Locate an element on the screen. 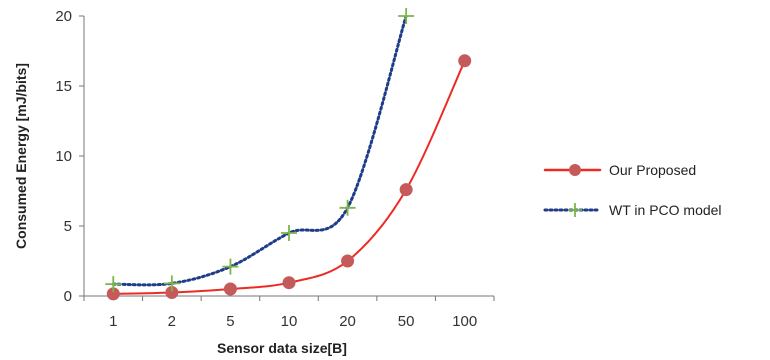 The height and width of the screenshot is (360, 770). y-ticks: 0 5 10 15 20 is located at coordinates (69, 156).